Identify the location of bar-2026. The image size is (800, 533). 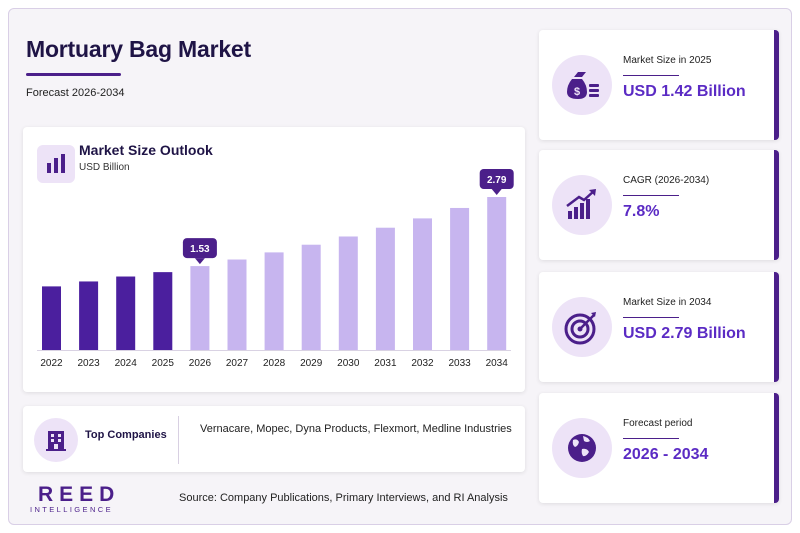
(200, 308).